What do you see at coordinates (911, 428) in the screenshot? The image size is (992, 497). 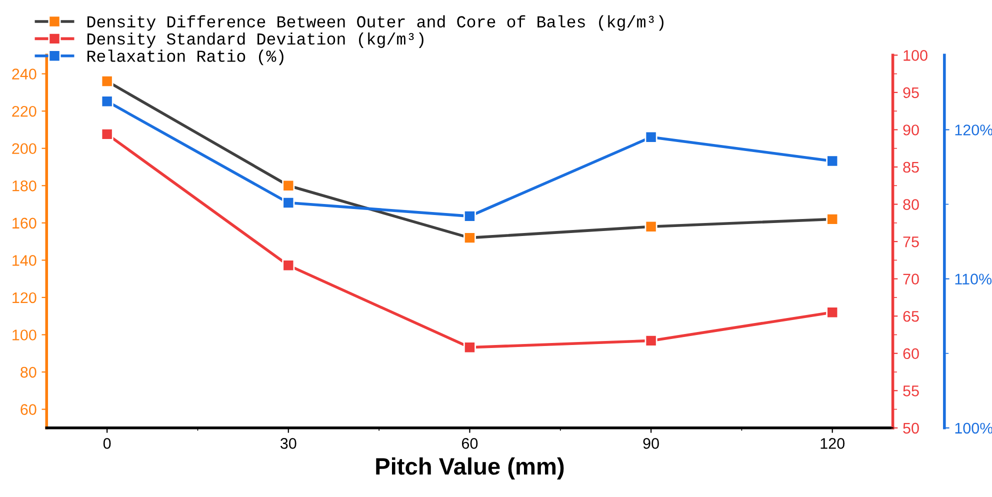 I see `y2-tick-label: 50` at bounding box center [911, 428].